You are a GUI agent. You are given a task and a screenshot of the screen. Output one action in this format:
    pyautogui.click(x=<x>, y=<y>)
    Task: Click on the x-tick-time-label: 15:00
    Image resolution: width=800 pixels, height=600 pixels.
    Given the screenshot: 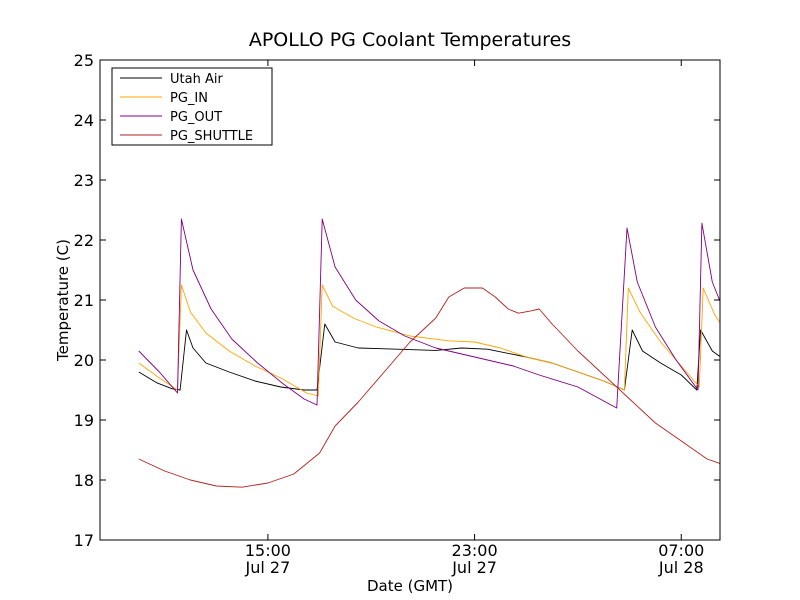 What is the action you would take?
    pyautogui.click(x=268, y=550)
    